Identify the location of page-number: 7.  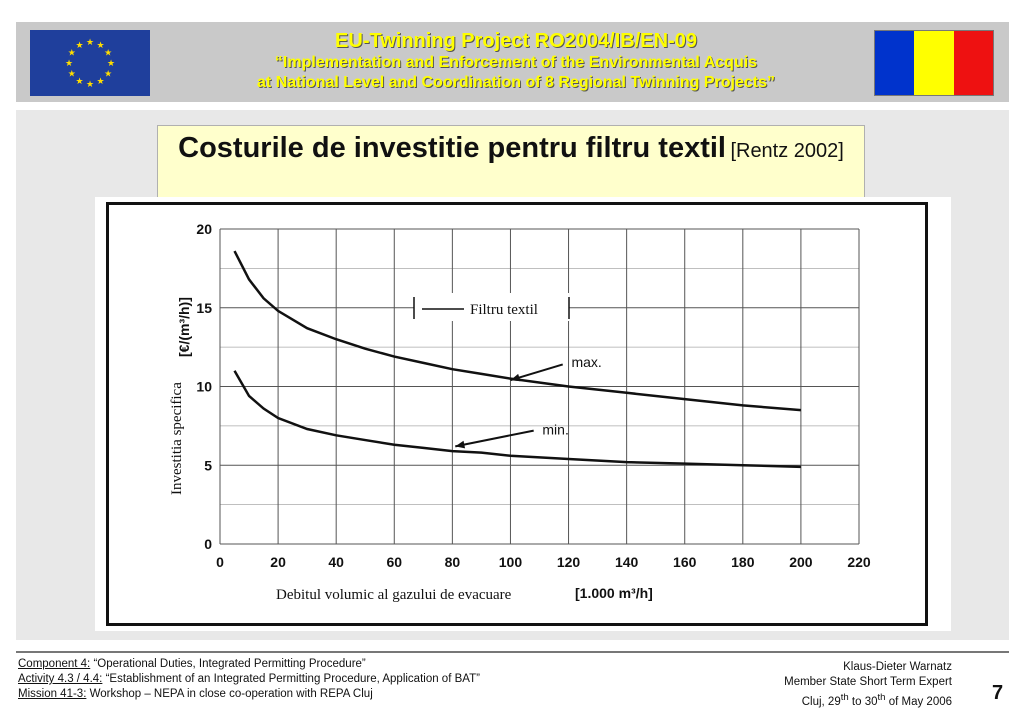
(998, 693).